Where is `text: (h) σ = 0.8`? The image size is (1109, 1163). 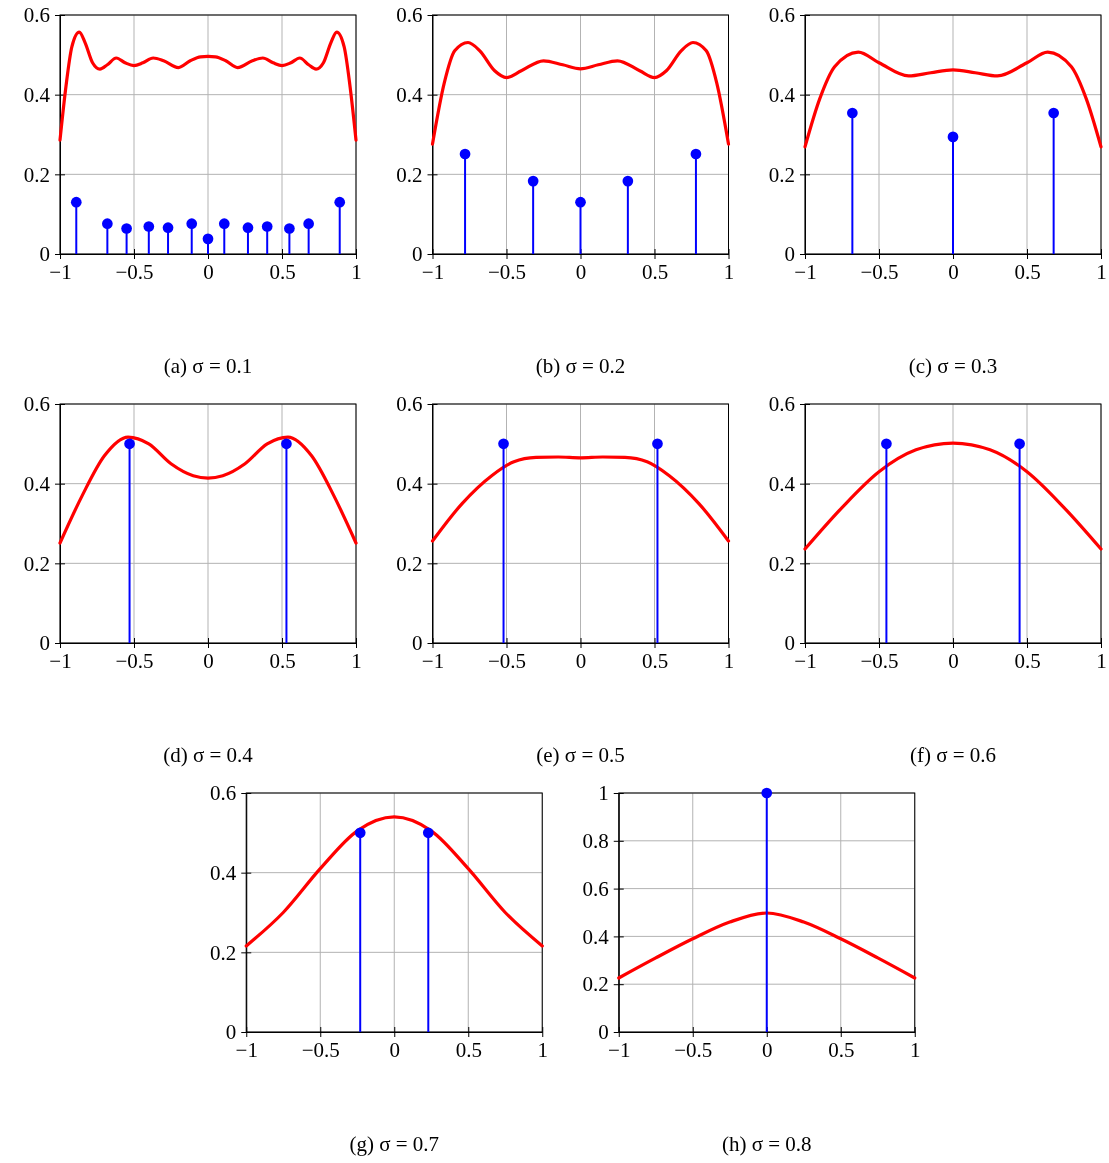 text: (h) σ = 0.8 is located at coordinates (766, 1144).